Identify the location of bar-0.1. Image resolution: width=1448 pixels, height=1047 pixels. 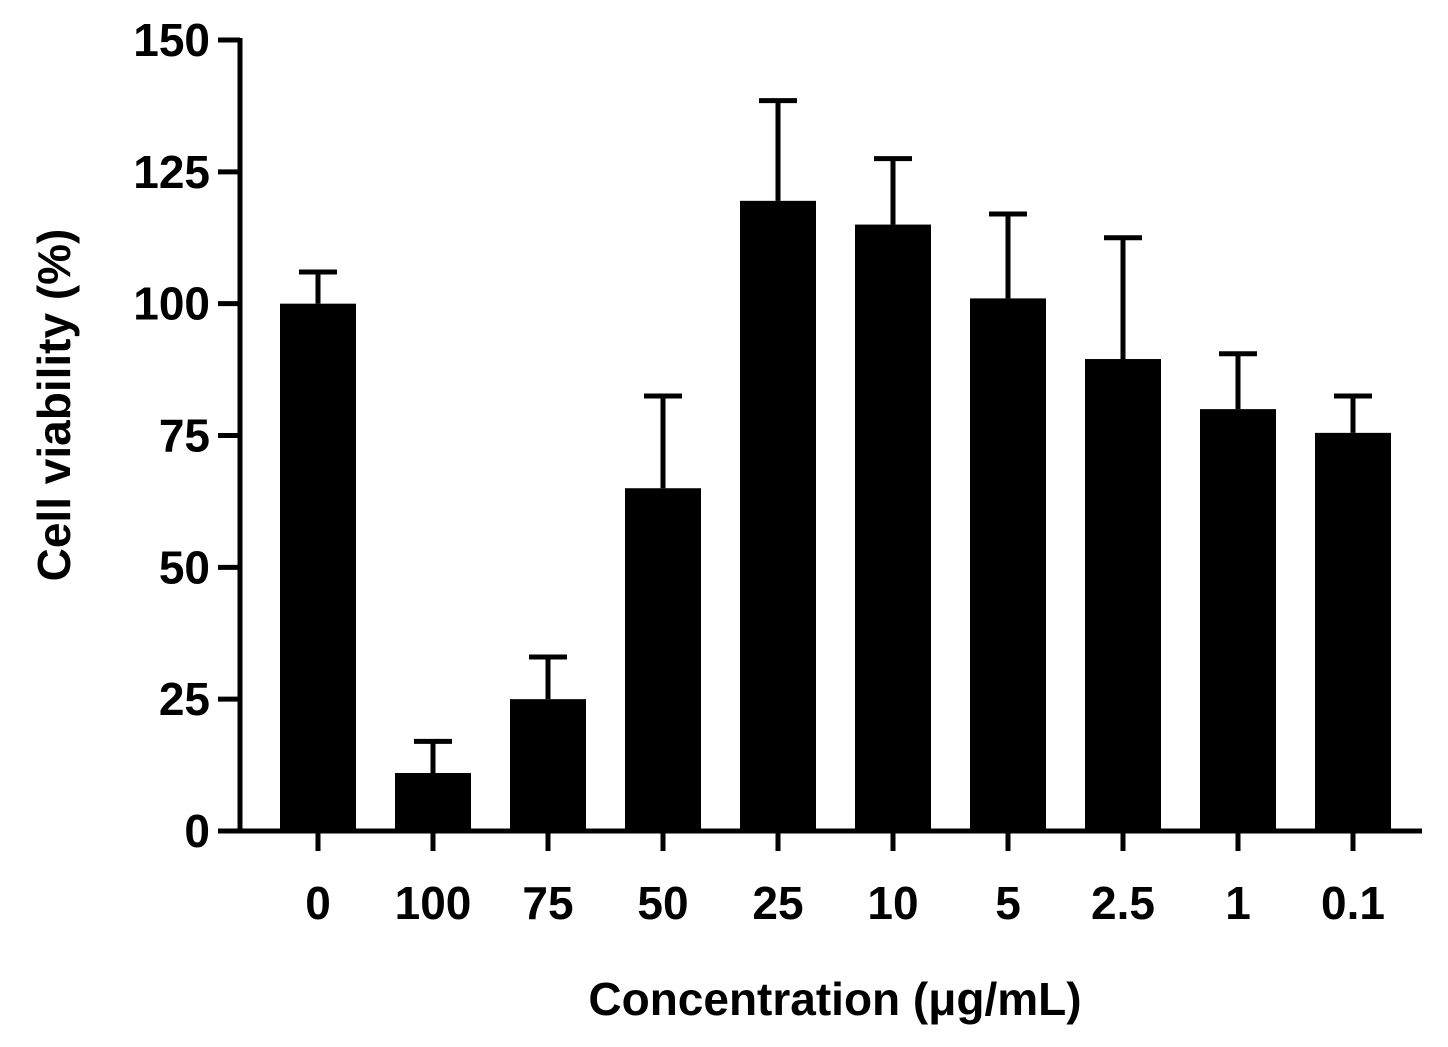
(1353, 631).